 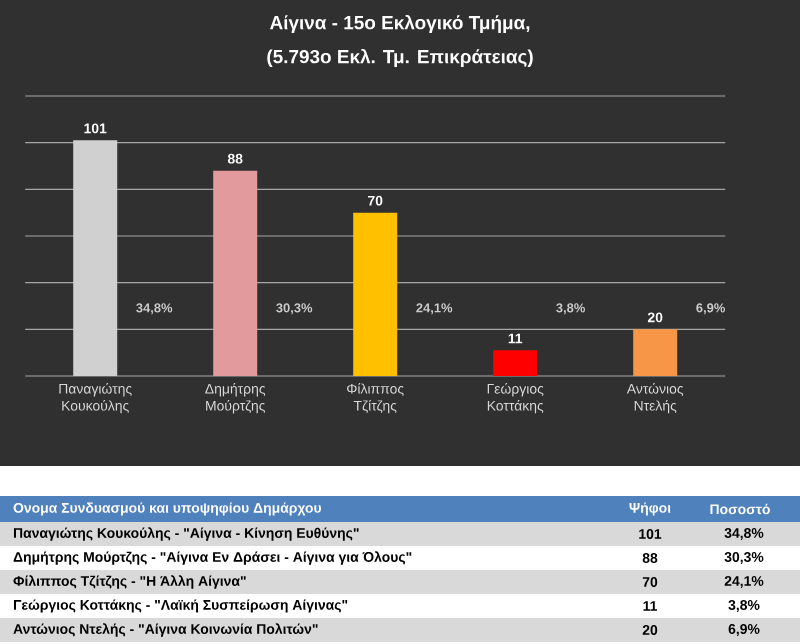 What do you see at coordinates (400, 24) in the screenshot?
I see `chart-title: Αίγινα - 15ο Εκλογικό Τμήμα,` at bounding box center [400, 24].